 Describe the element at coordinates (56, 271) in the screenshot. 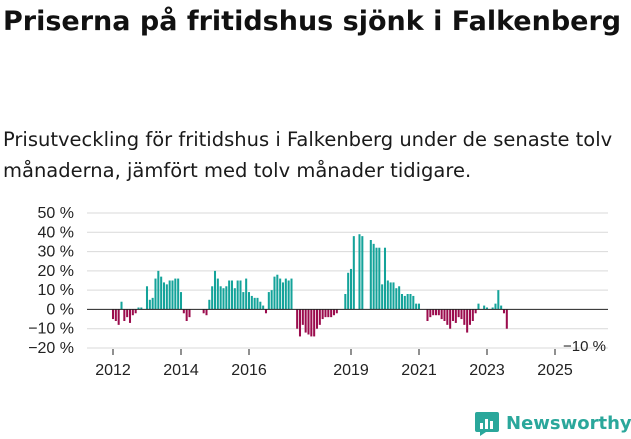

I see `y-tick-label: 20 %` at that location.